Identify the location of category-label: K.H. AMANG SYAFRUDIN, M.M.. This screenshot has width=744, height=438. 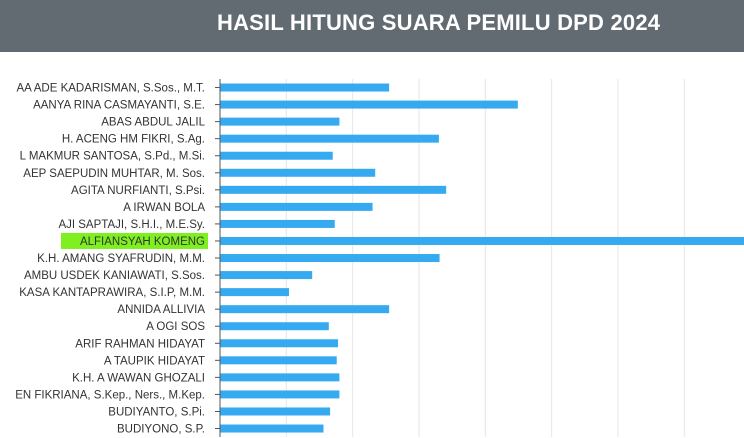
(121, 259).